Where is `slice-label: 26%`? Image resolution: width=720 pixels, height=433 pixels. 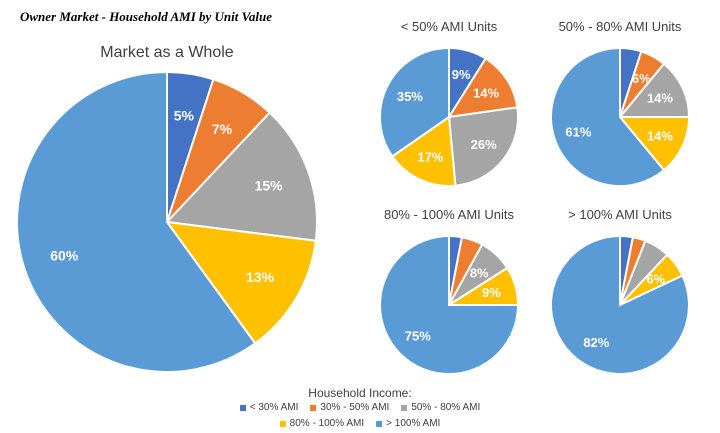
slice-label: 26% is located at coordinates (484, 144).